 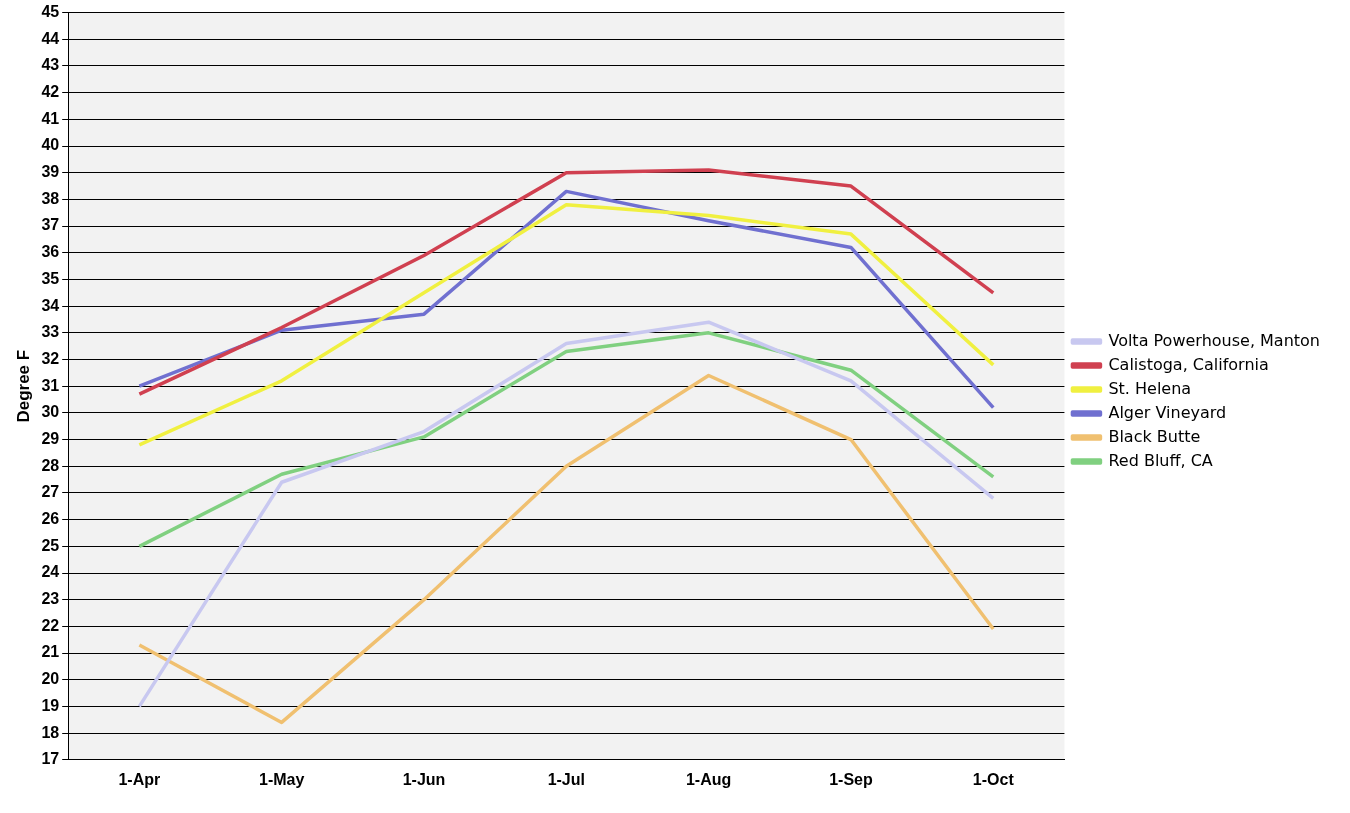 What do you see at coordinates (1167, 412) in the screenshot?
I see `legend-label: Alger Vineyard` at bounding box center [1167, 412].